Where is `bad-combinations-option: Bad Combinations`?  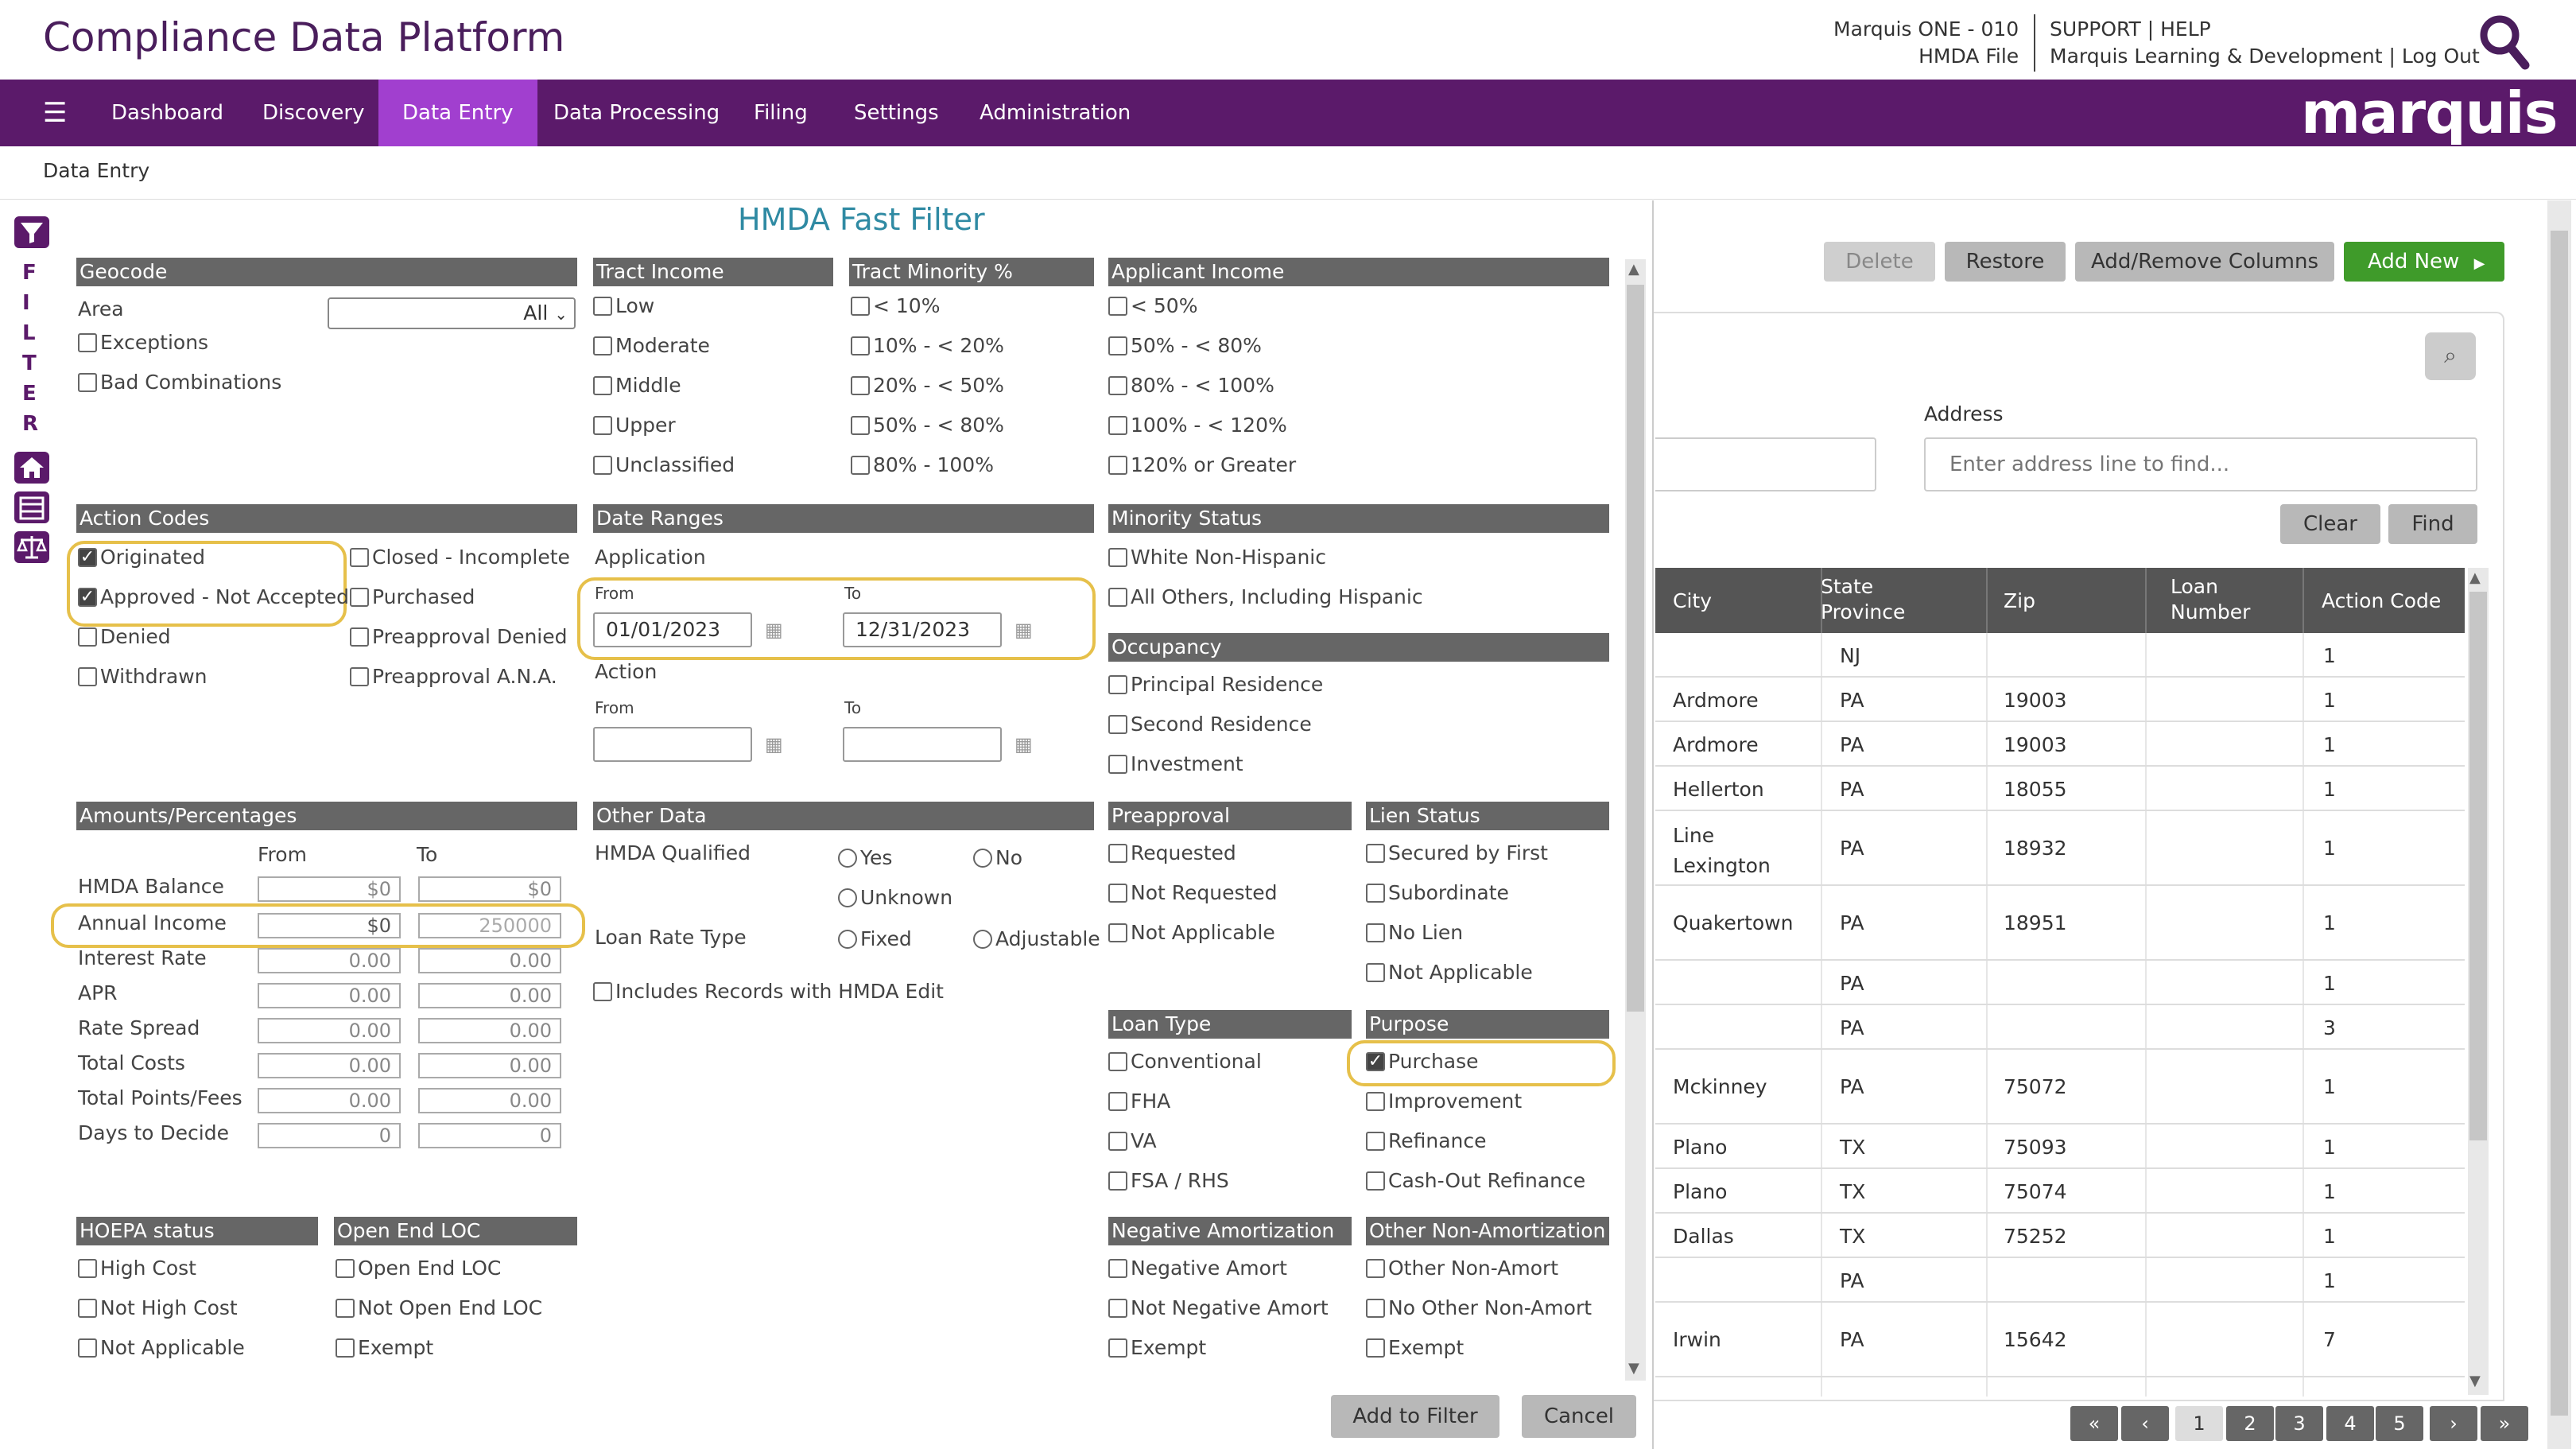
bad-combinations-option: Bad Combinations is located at coordinates (180, 382).